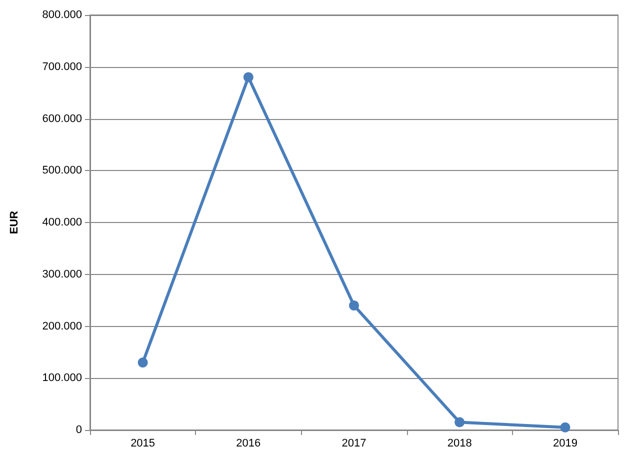 The height and width of the screenshot is (457, 625). Describe the element at coordinates (62, 222) in the screenshot. I see `y-tick-label: 400.000` at that location.